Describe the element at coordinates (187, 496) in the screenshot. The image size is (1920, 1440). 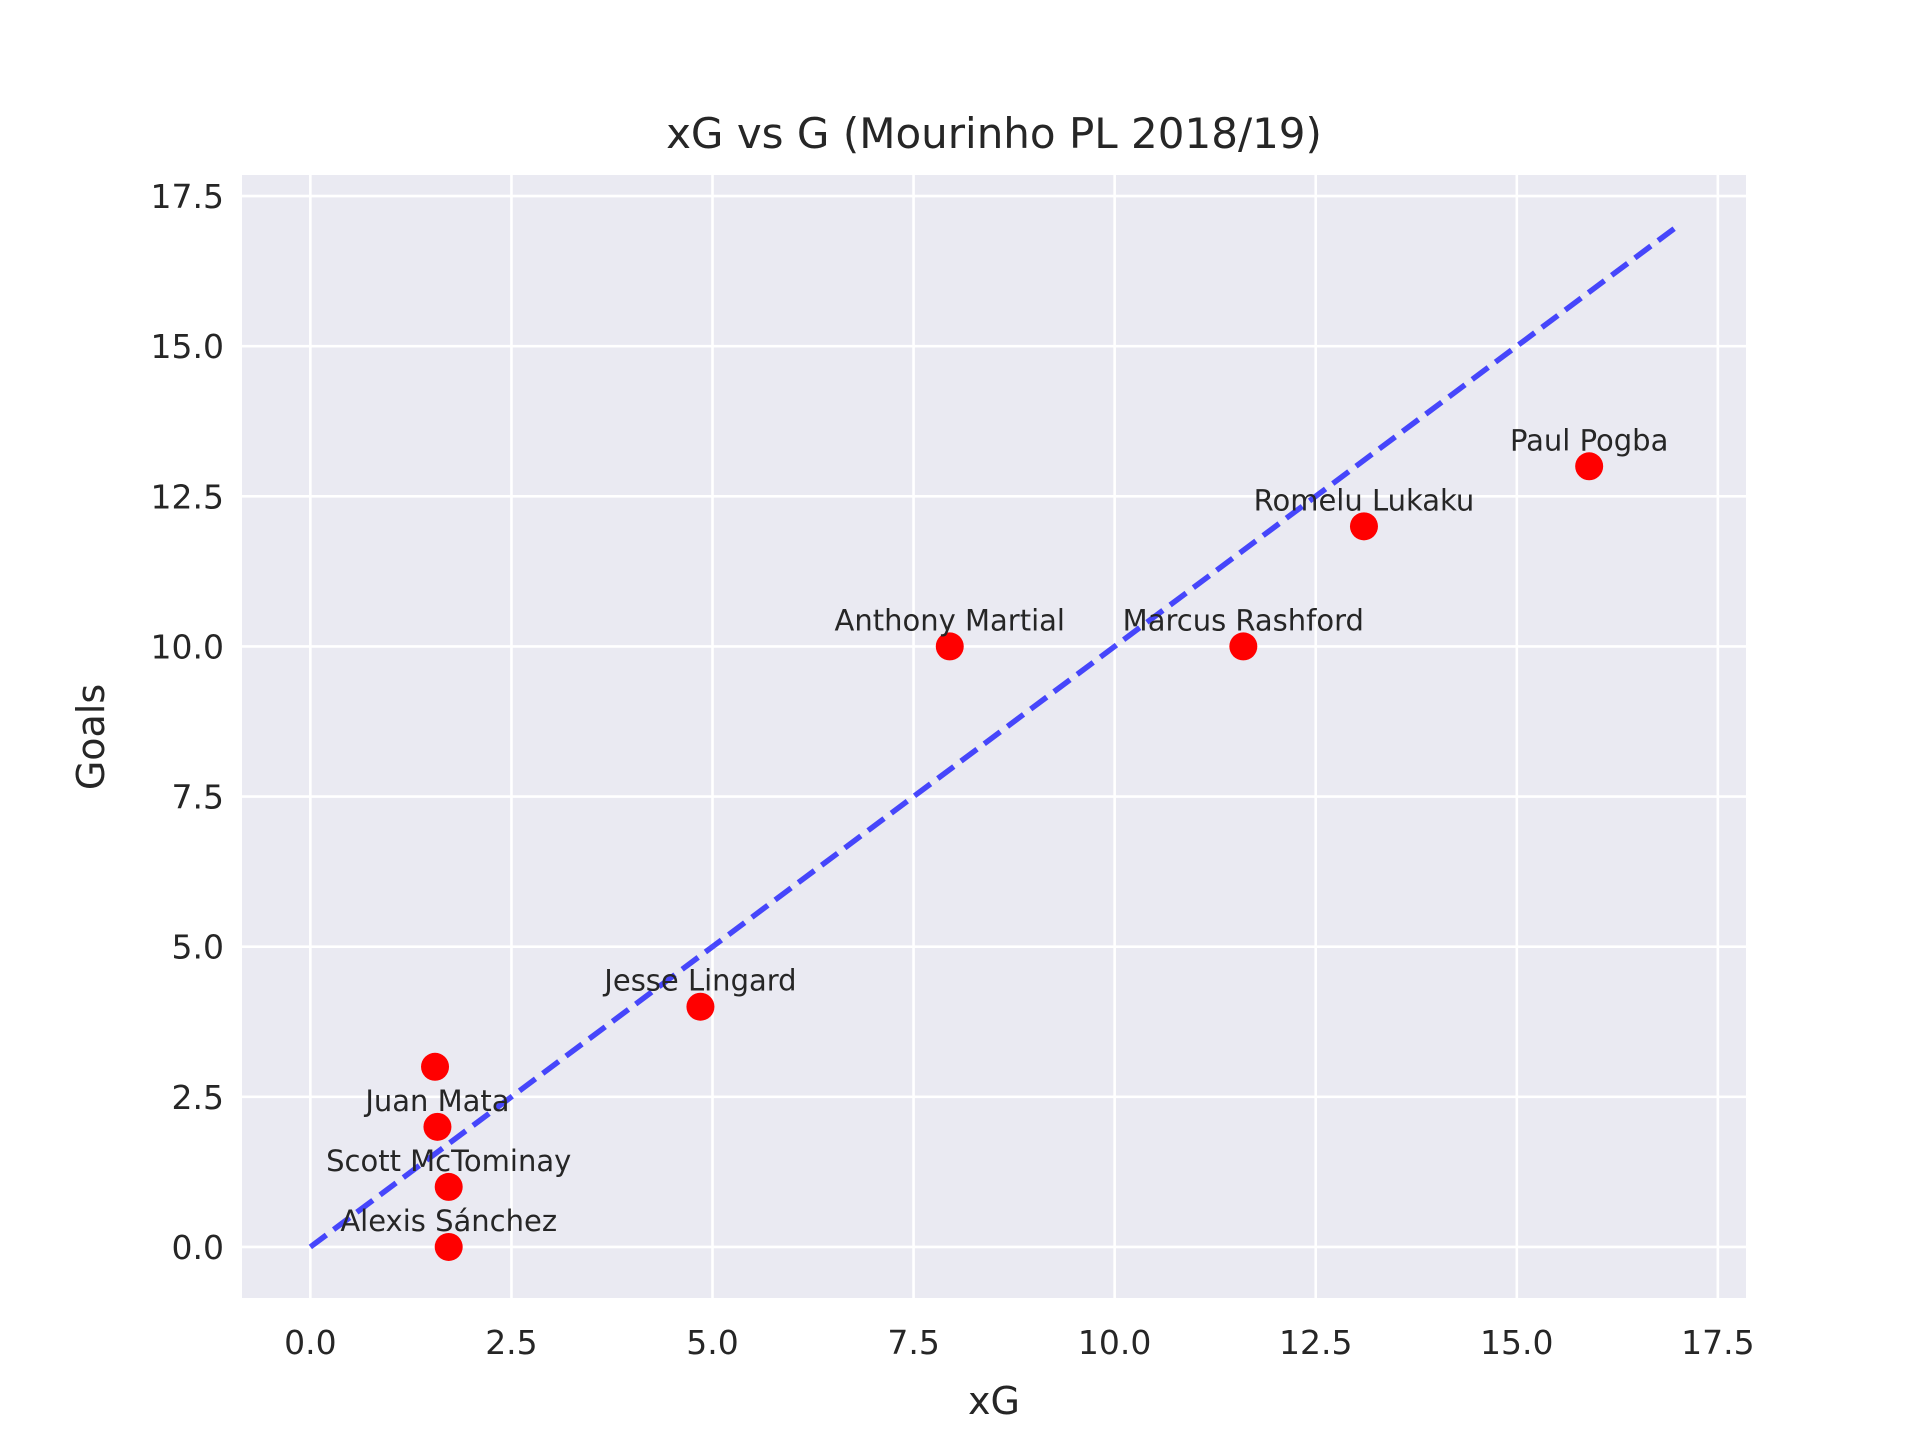
I see `y-tick-label: 12.5` at that location.